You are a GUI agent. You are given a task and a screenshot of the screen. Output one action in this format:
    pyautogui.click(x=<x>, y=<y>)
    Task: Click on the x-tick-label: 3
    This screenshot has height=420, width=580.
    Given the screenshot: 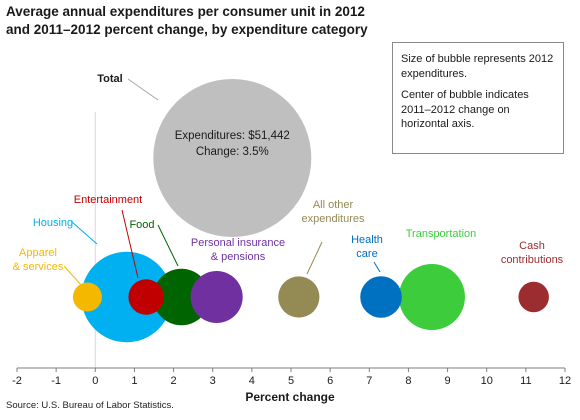 What is the action you would take?
    pyautogui.click(x=213, y=381)
    